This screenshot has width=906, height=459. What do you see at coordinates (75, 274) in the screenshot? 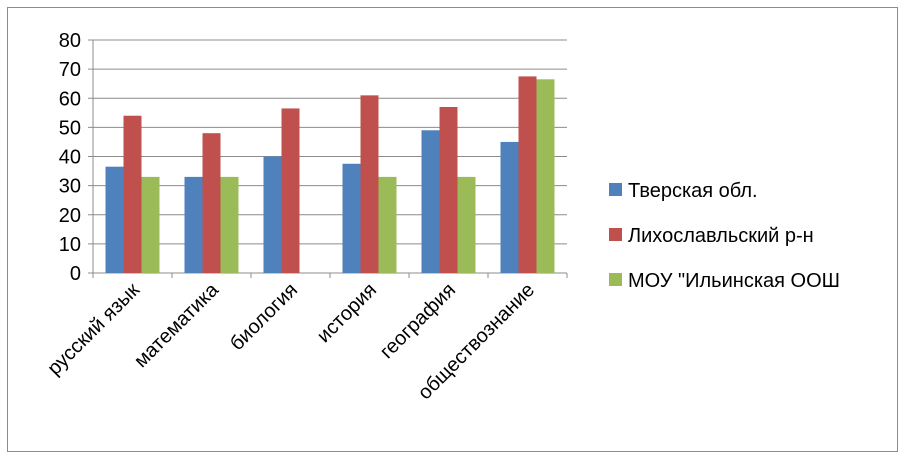
I see `y-tick-label: 0` at bounding box center [75, 274].